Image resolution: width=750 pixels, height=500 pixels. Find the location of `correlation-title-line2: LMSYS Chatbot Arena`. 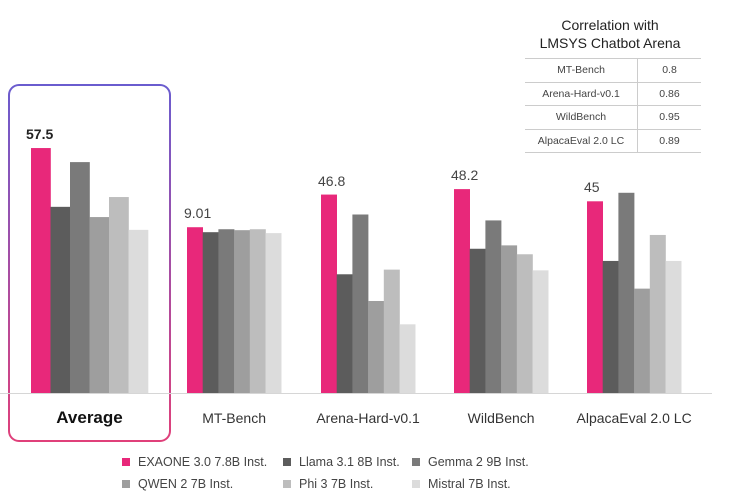

correlation-title-line2: LMSYS Chatbot Arena is located at coordinates (610, 43).